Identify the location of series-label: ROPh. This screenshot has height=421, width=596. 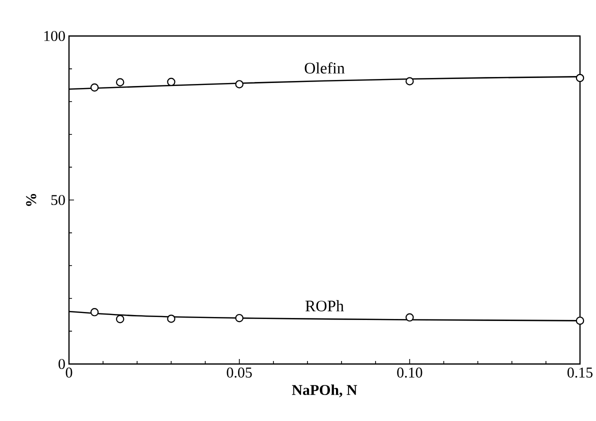
(324, 306).